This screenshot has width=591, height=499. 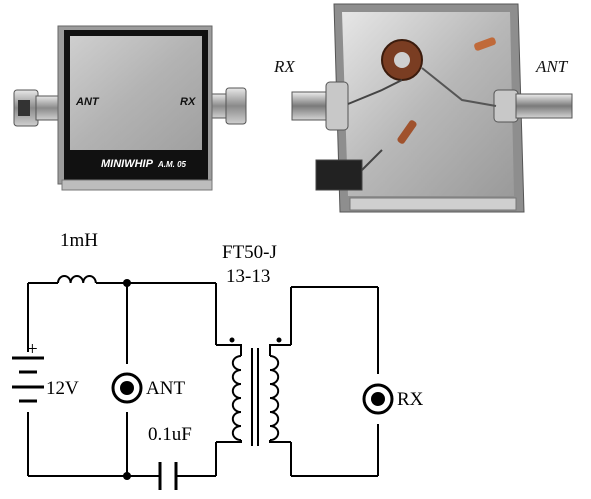 I want to click on component-resistor, so click(x=485, y=44).